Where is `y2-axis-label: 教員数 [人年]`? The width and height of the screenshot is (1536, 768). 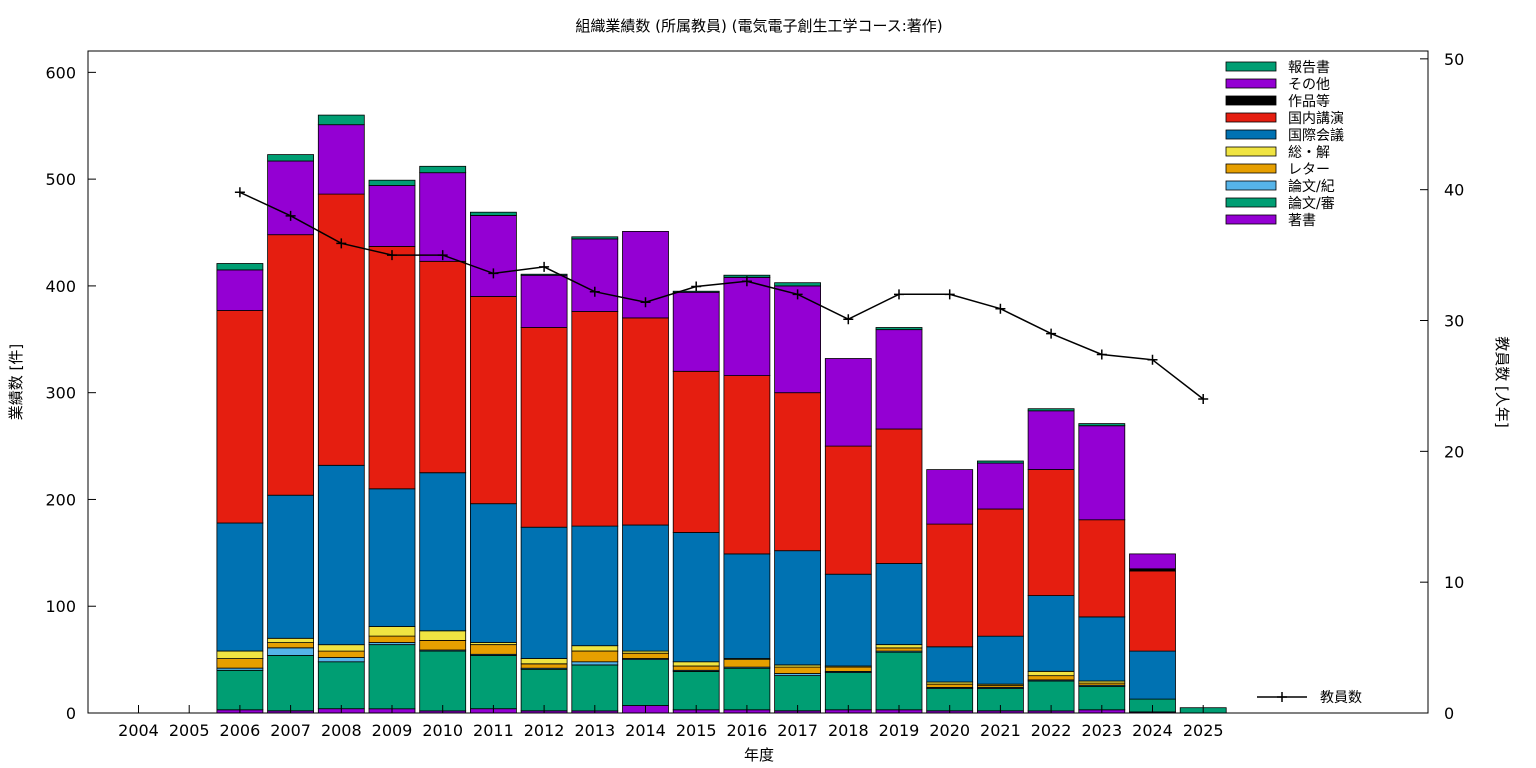
y2-axis-label: 教員数 [人年] is located at coordinates (1502, 381).